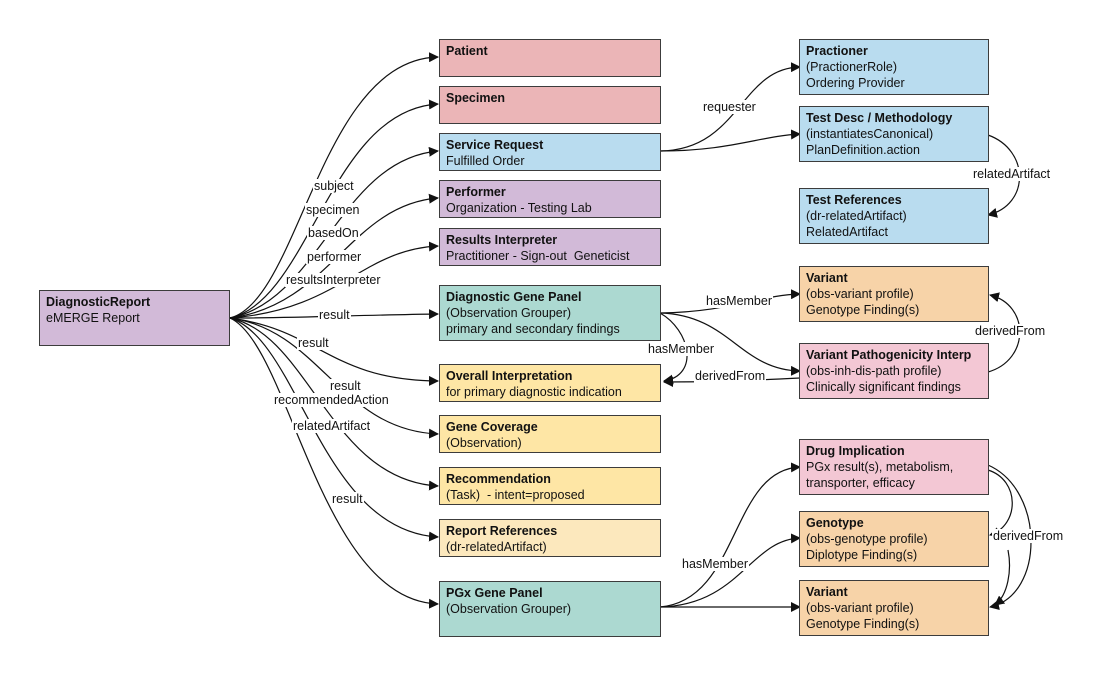 Image resolution: width=1109 pixels, height=678 pixels. Describe the element at coordinates (847, 232) in the screenshot. I see `node-line: RelatedArtifact` at that location.